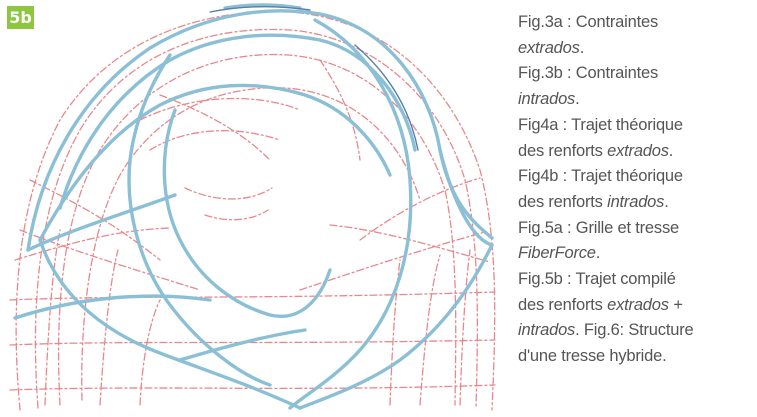 This screenshot has width=757, height=417. I want to click on caption-italic-text: FiberForce, so click(557, 253).